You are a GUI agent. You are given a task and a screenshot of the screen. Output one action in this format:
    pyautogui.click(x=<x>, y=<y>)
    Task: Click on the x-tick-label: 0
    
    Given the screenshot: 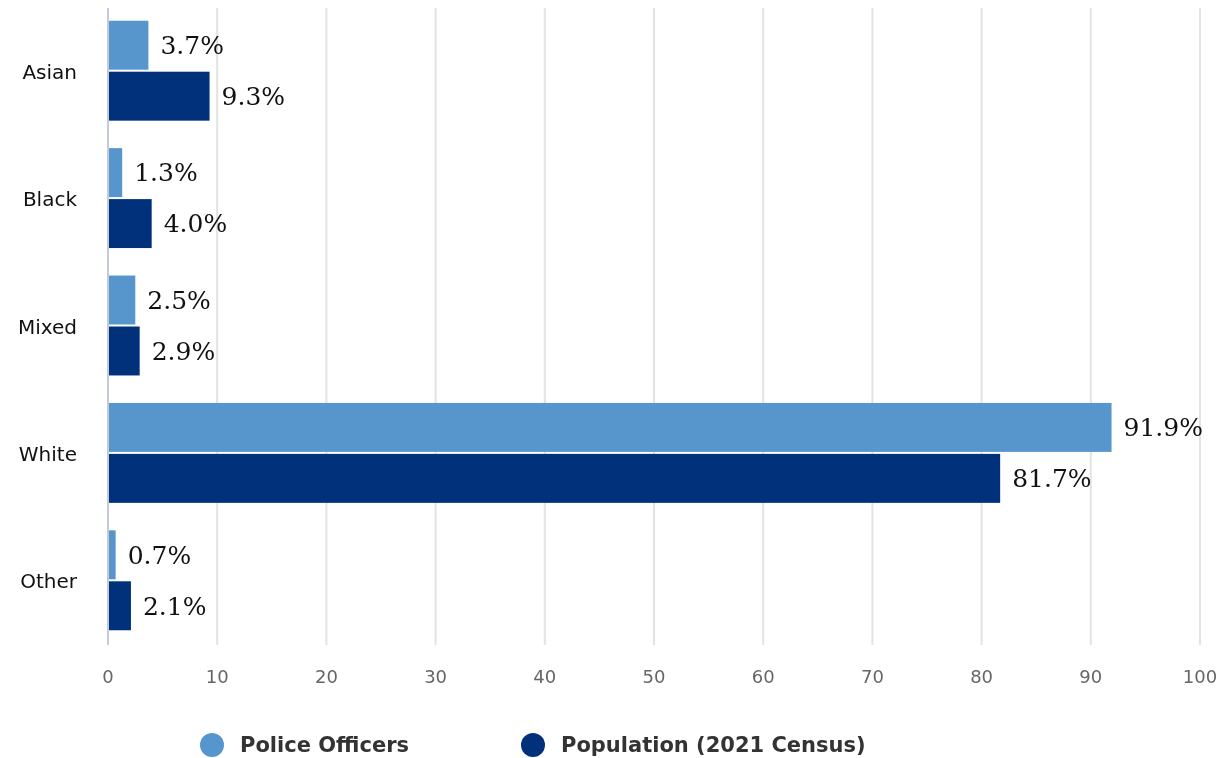 What is the action you would take?
    pyautogui.click(x=108, y=676)
    